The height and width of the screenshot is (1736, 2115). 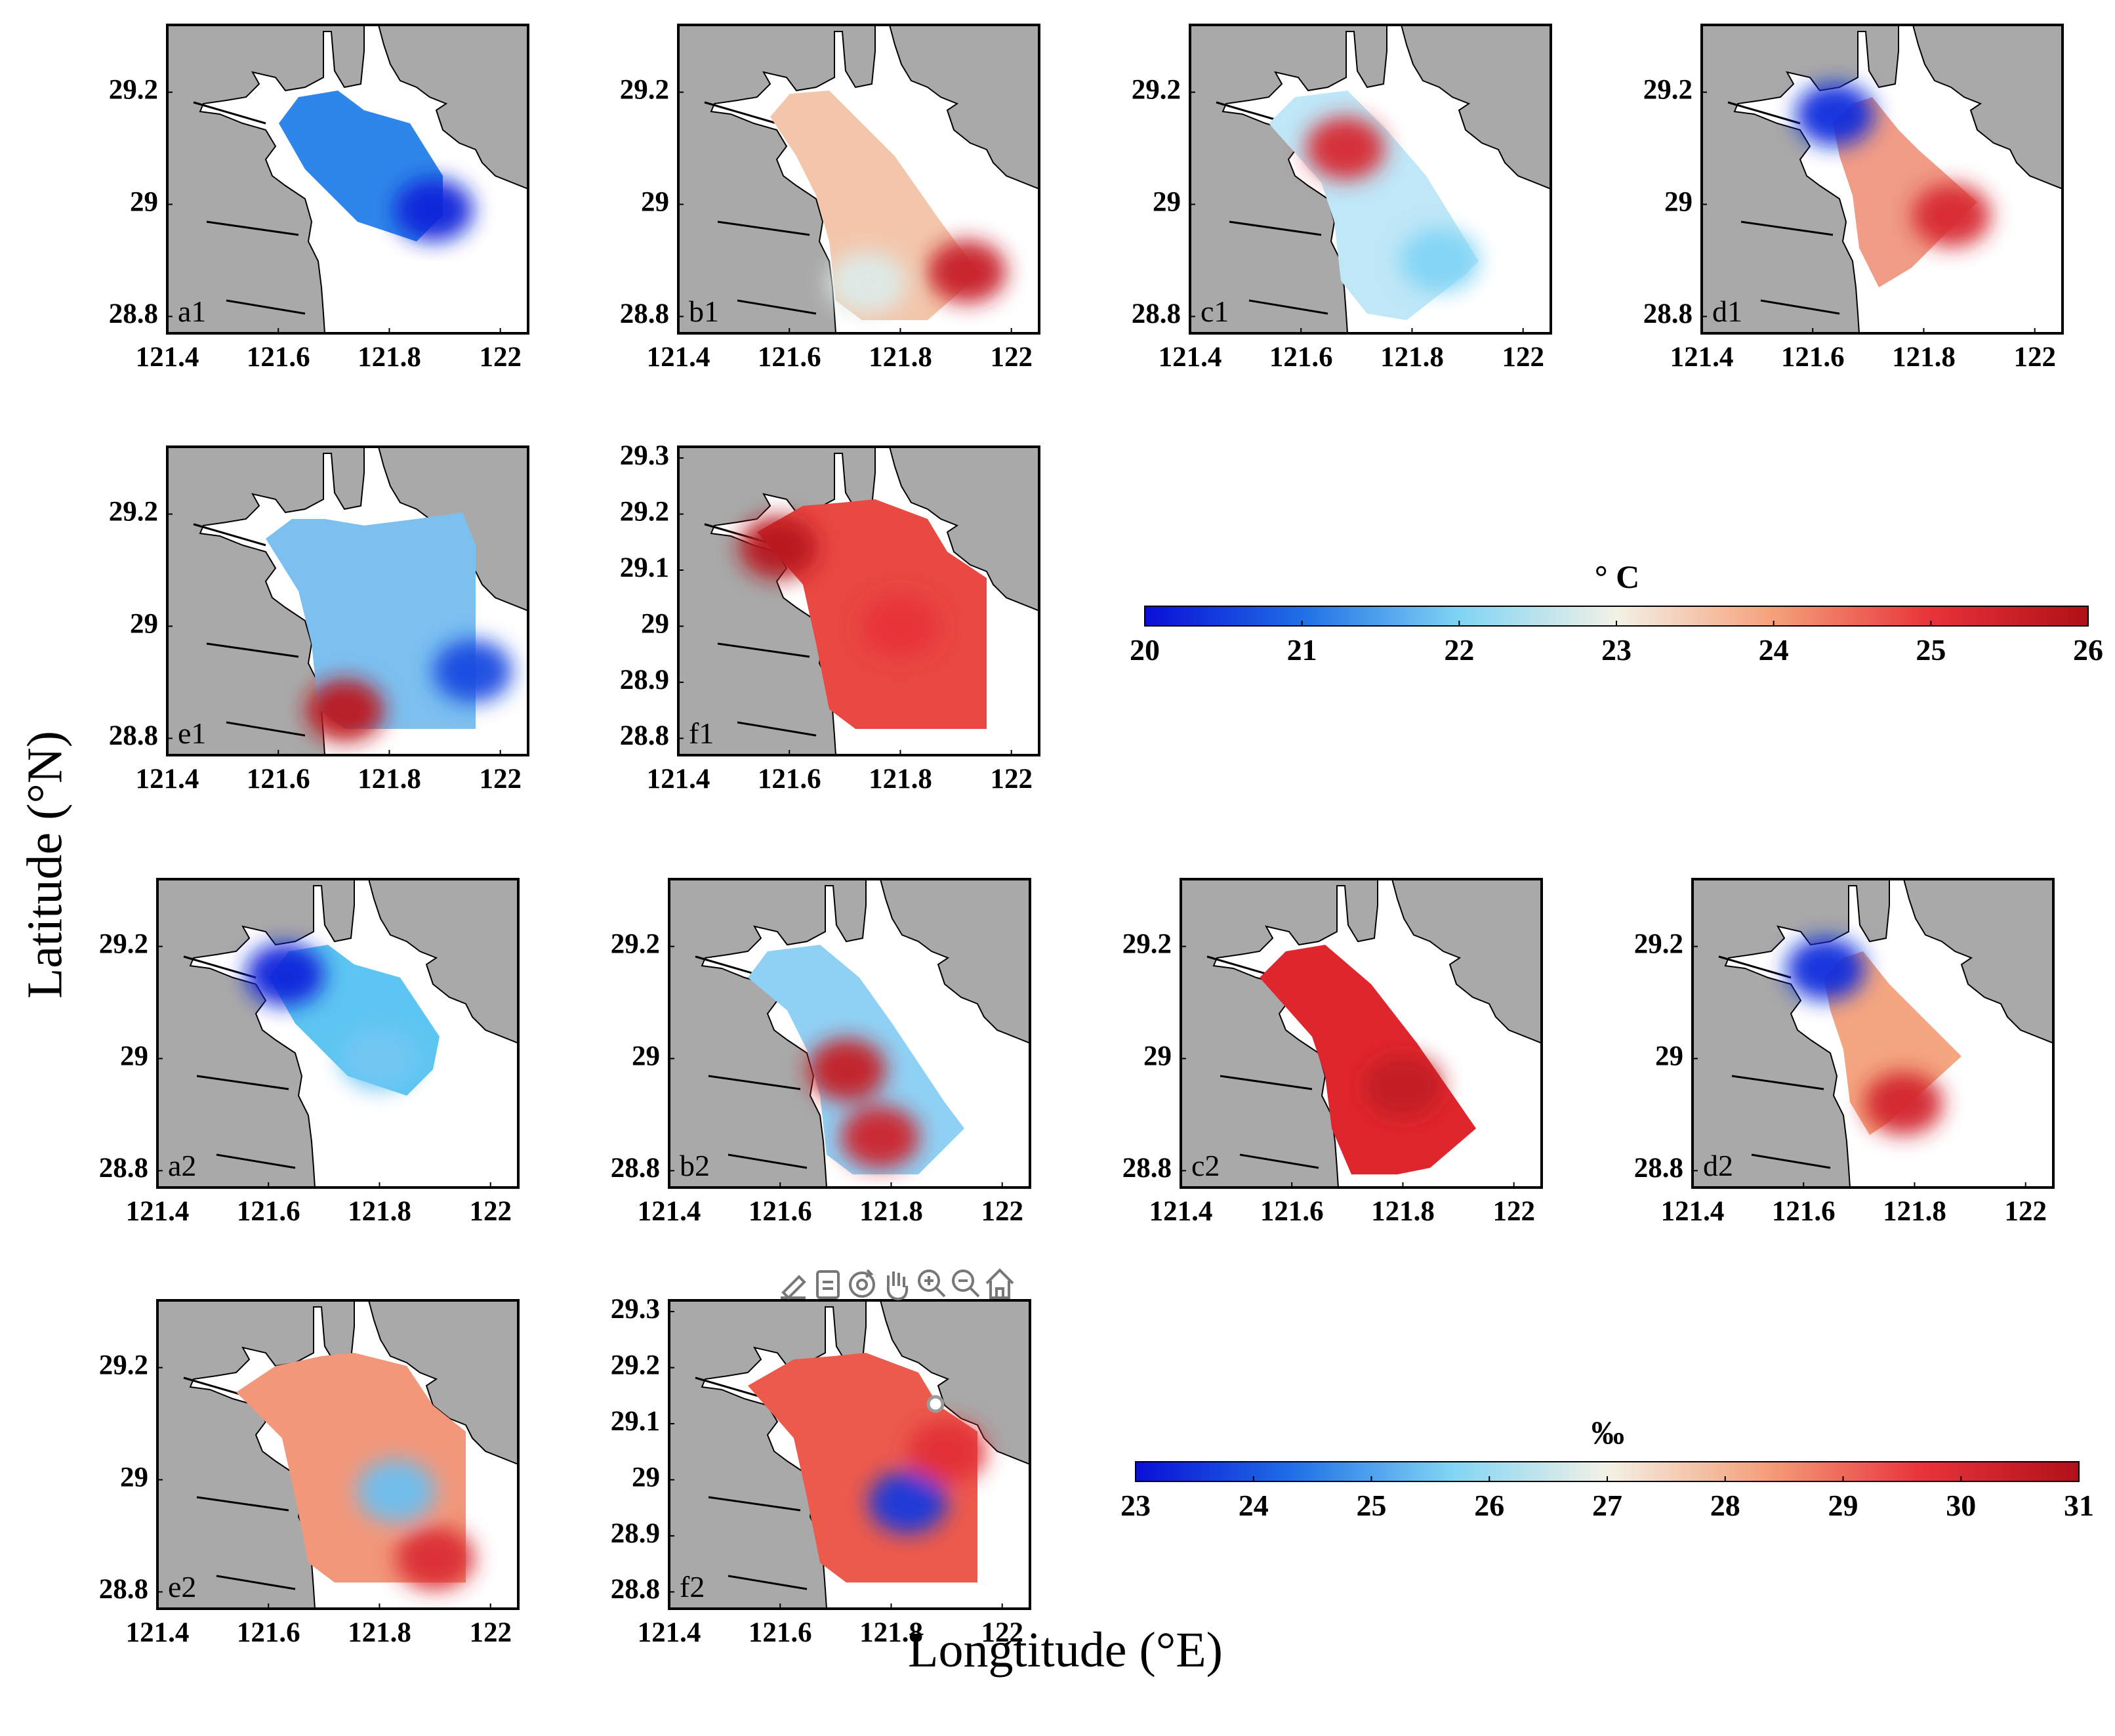 I want to click on zoom-out-icon, so click(x=966, y=1284).